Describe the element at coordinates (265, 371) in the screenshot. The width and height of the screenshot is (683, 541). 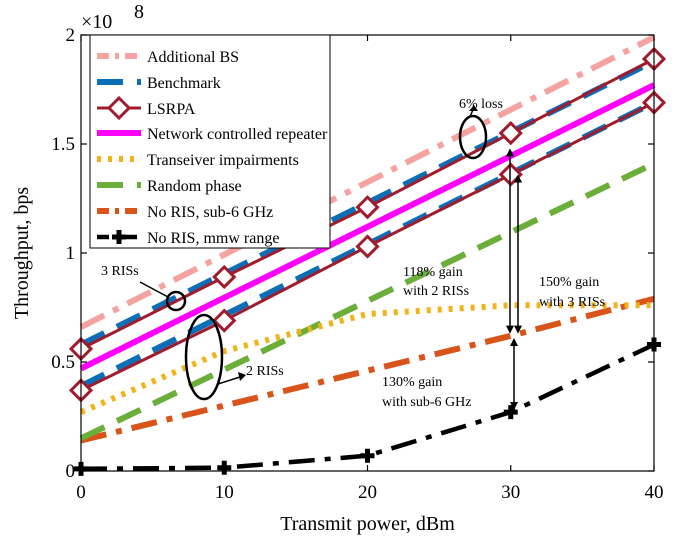
I see `annotation-2-riss: 2 RISs` at that location.